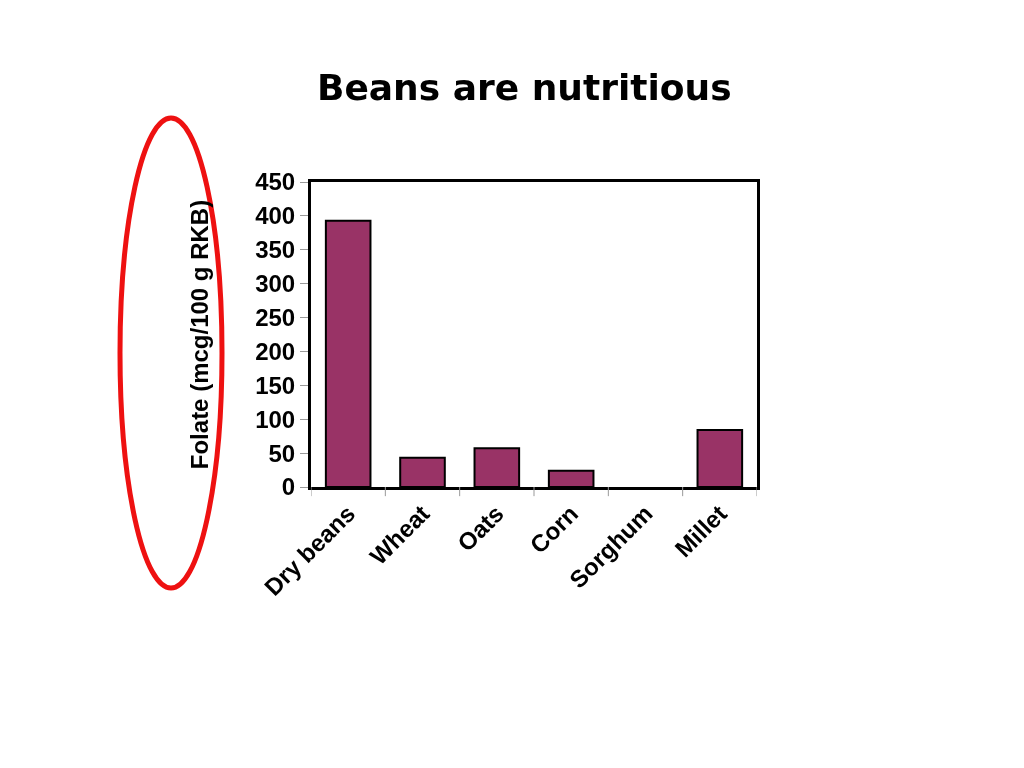  I want to click on y-tick-label: 450, so click(275, 182).